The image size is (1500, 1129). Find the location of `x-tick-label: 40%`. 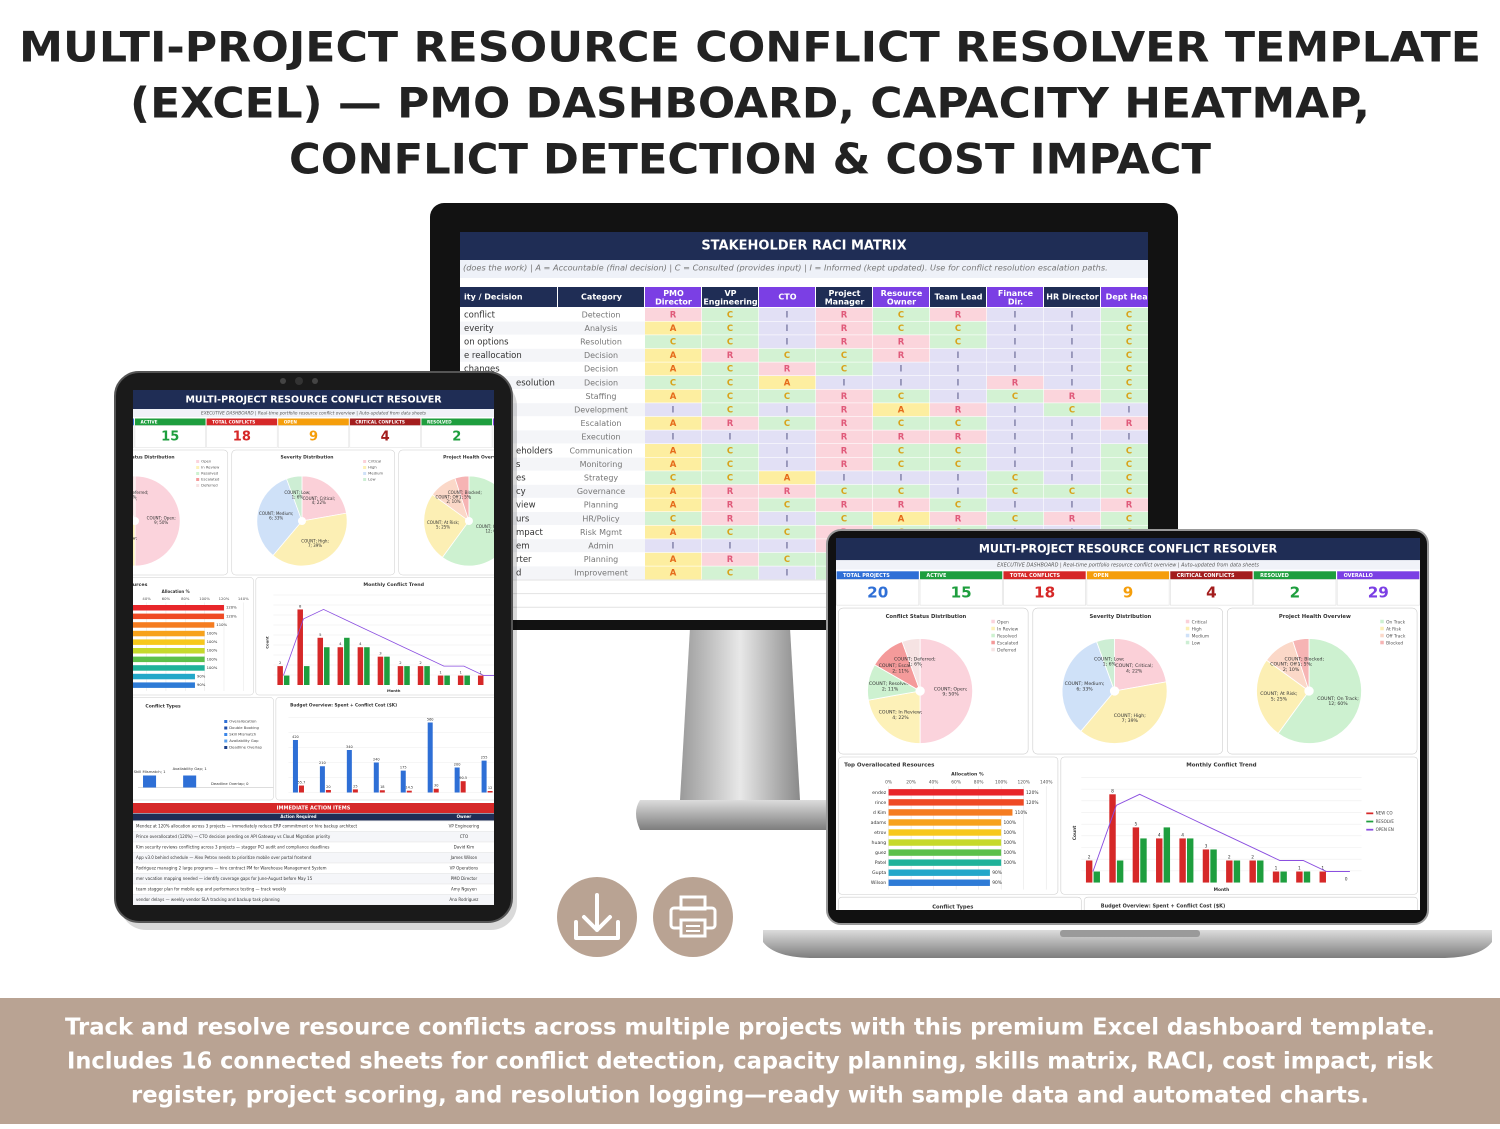

x-tick-label: 40% is located at coordinates (146, 599).